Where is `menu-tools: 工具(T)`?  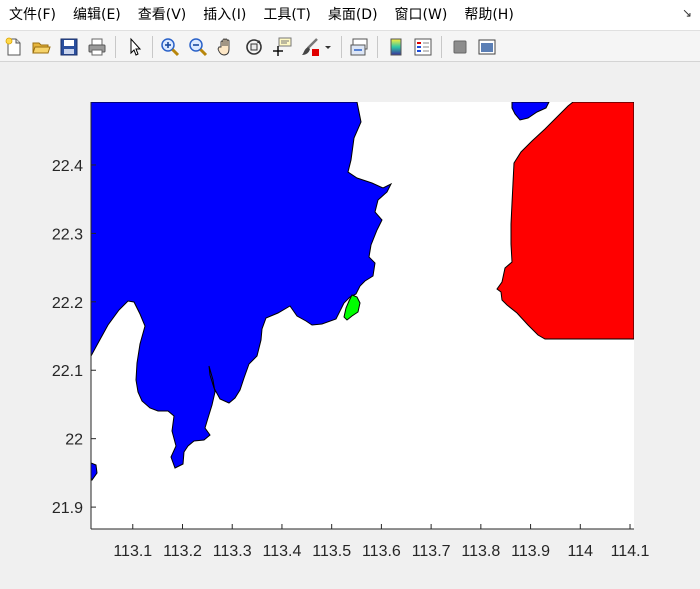 menu-tools: 工具(T) is located at coordinates (287, 15).